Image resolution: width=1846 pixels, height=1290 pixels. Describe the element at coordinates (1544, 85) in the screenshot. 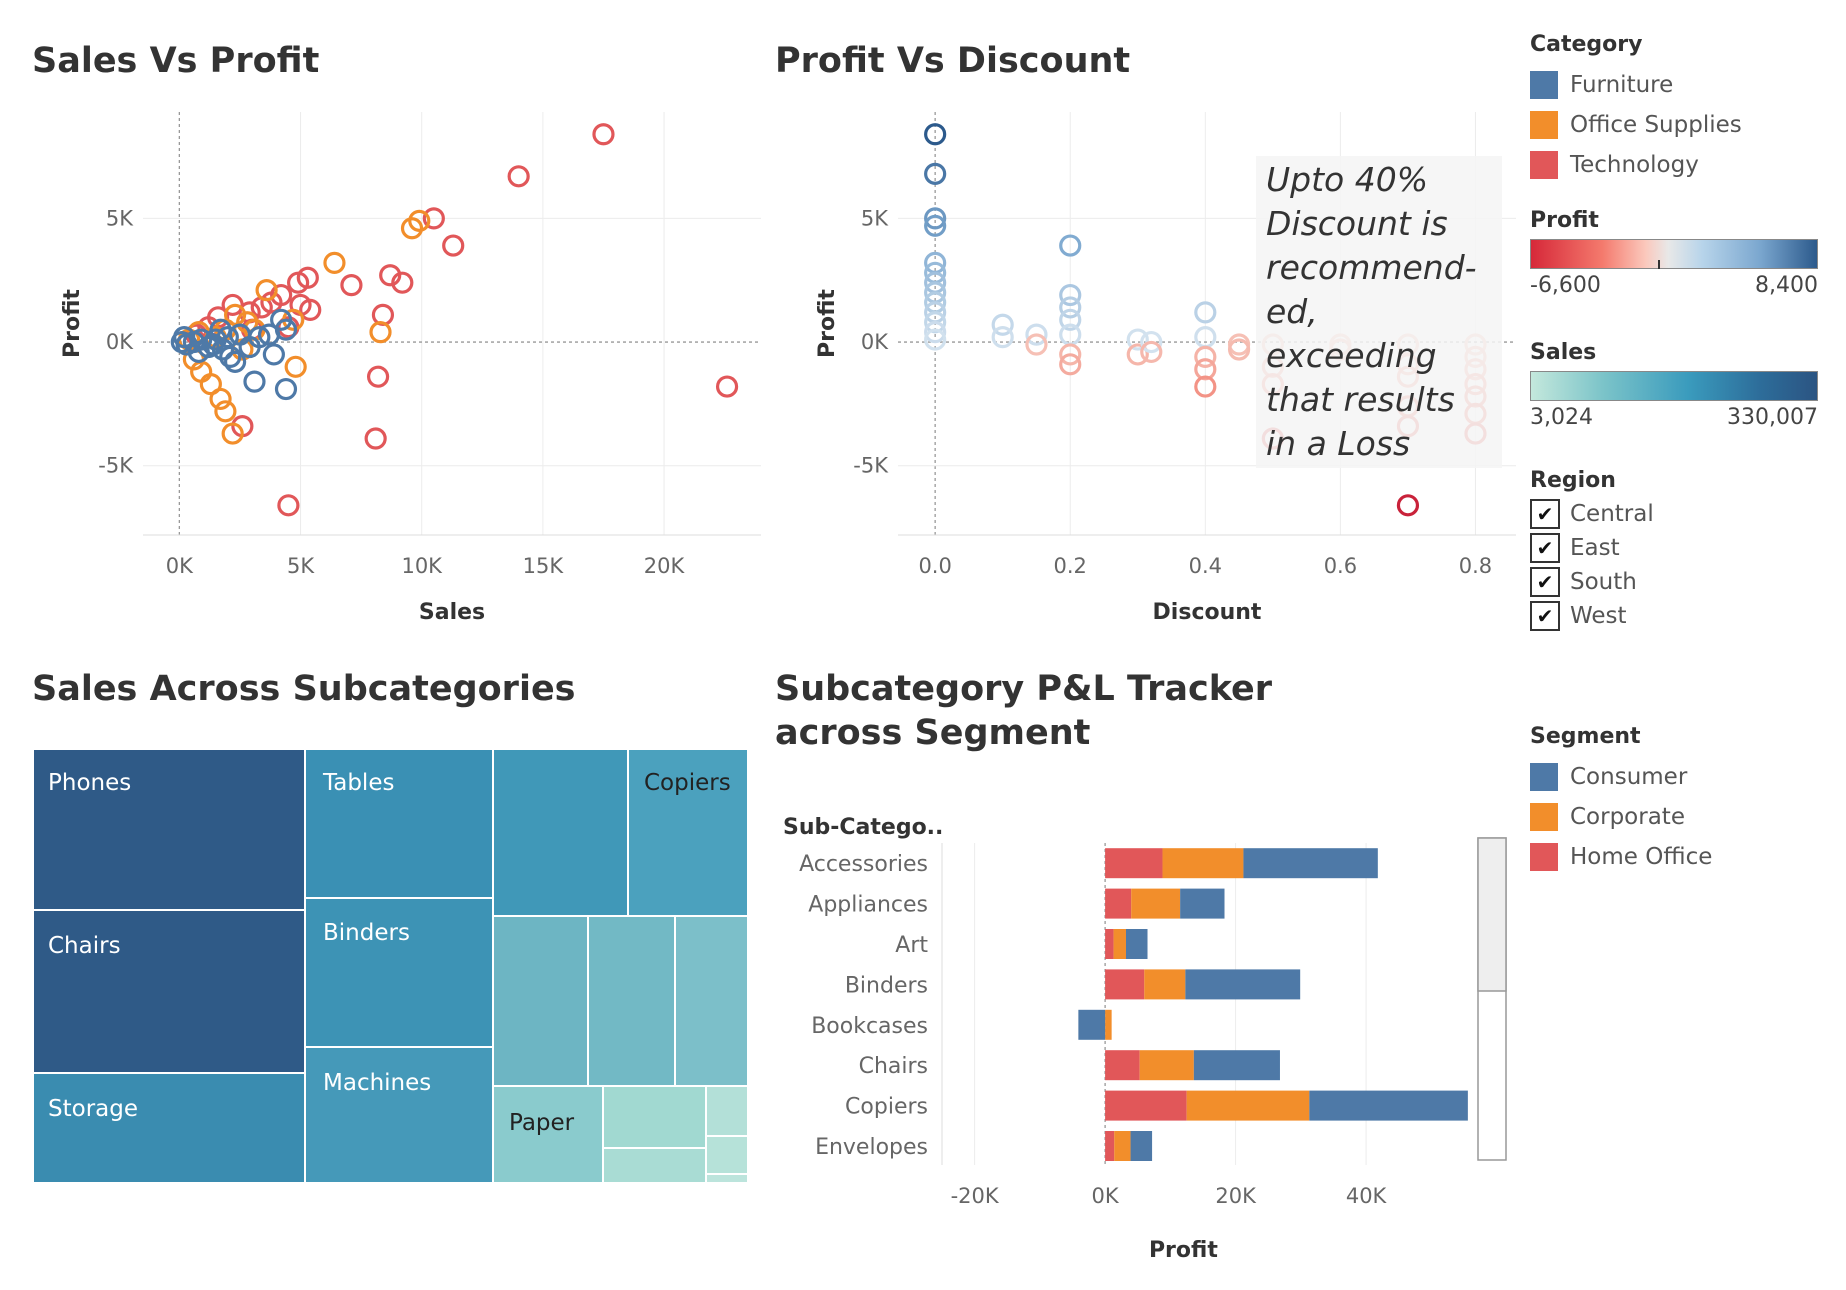

I see `furniture-swatch` at that location.